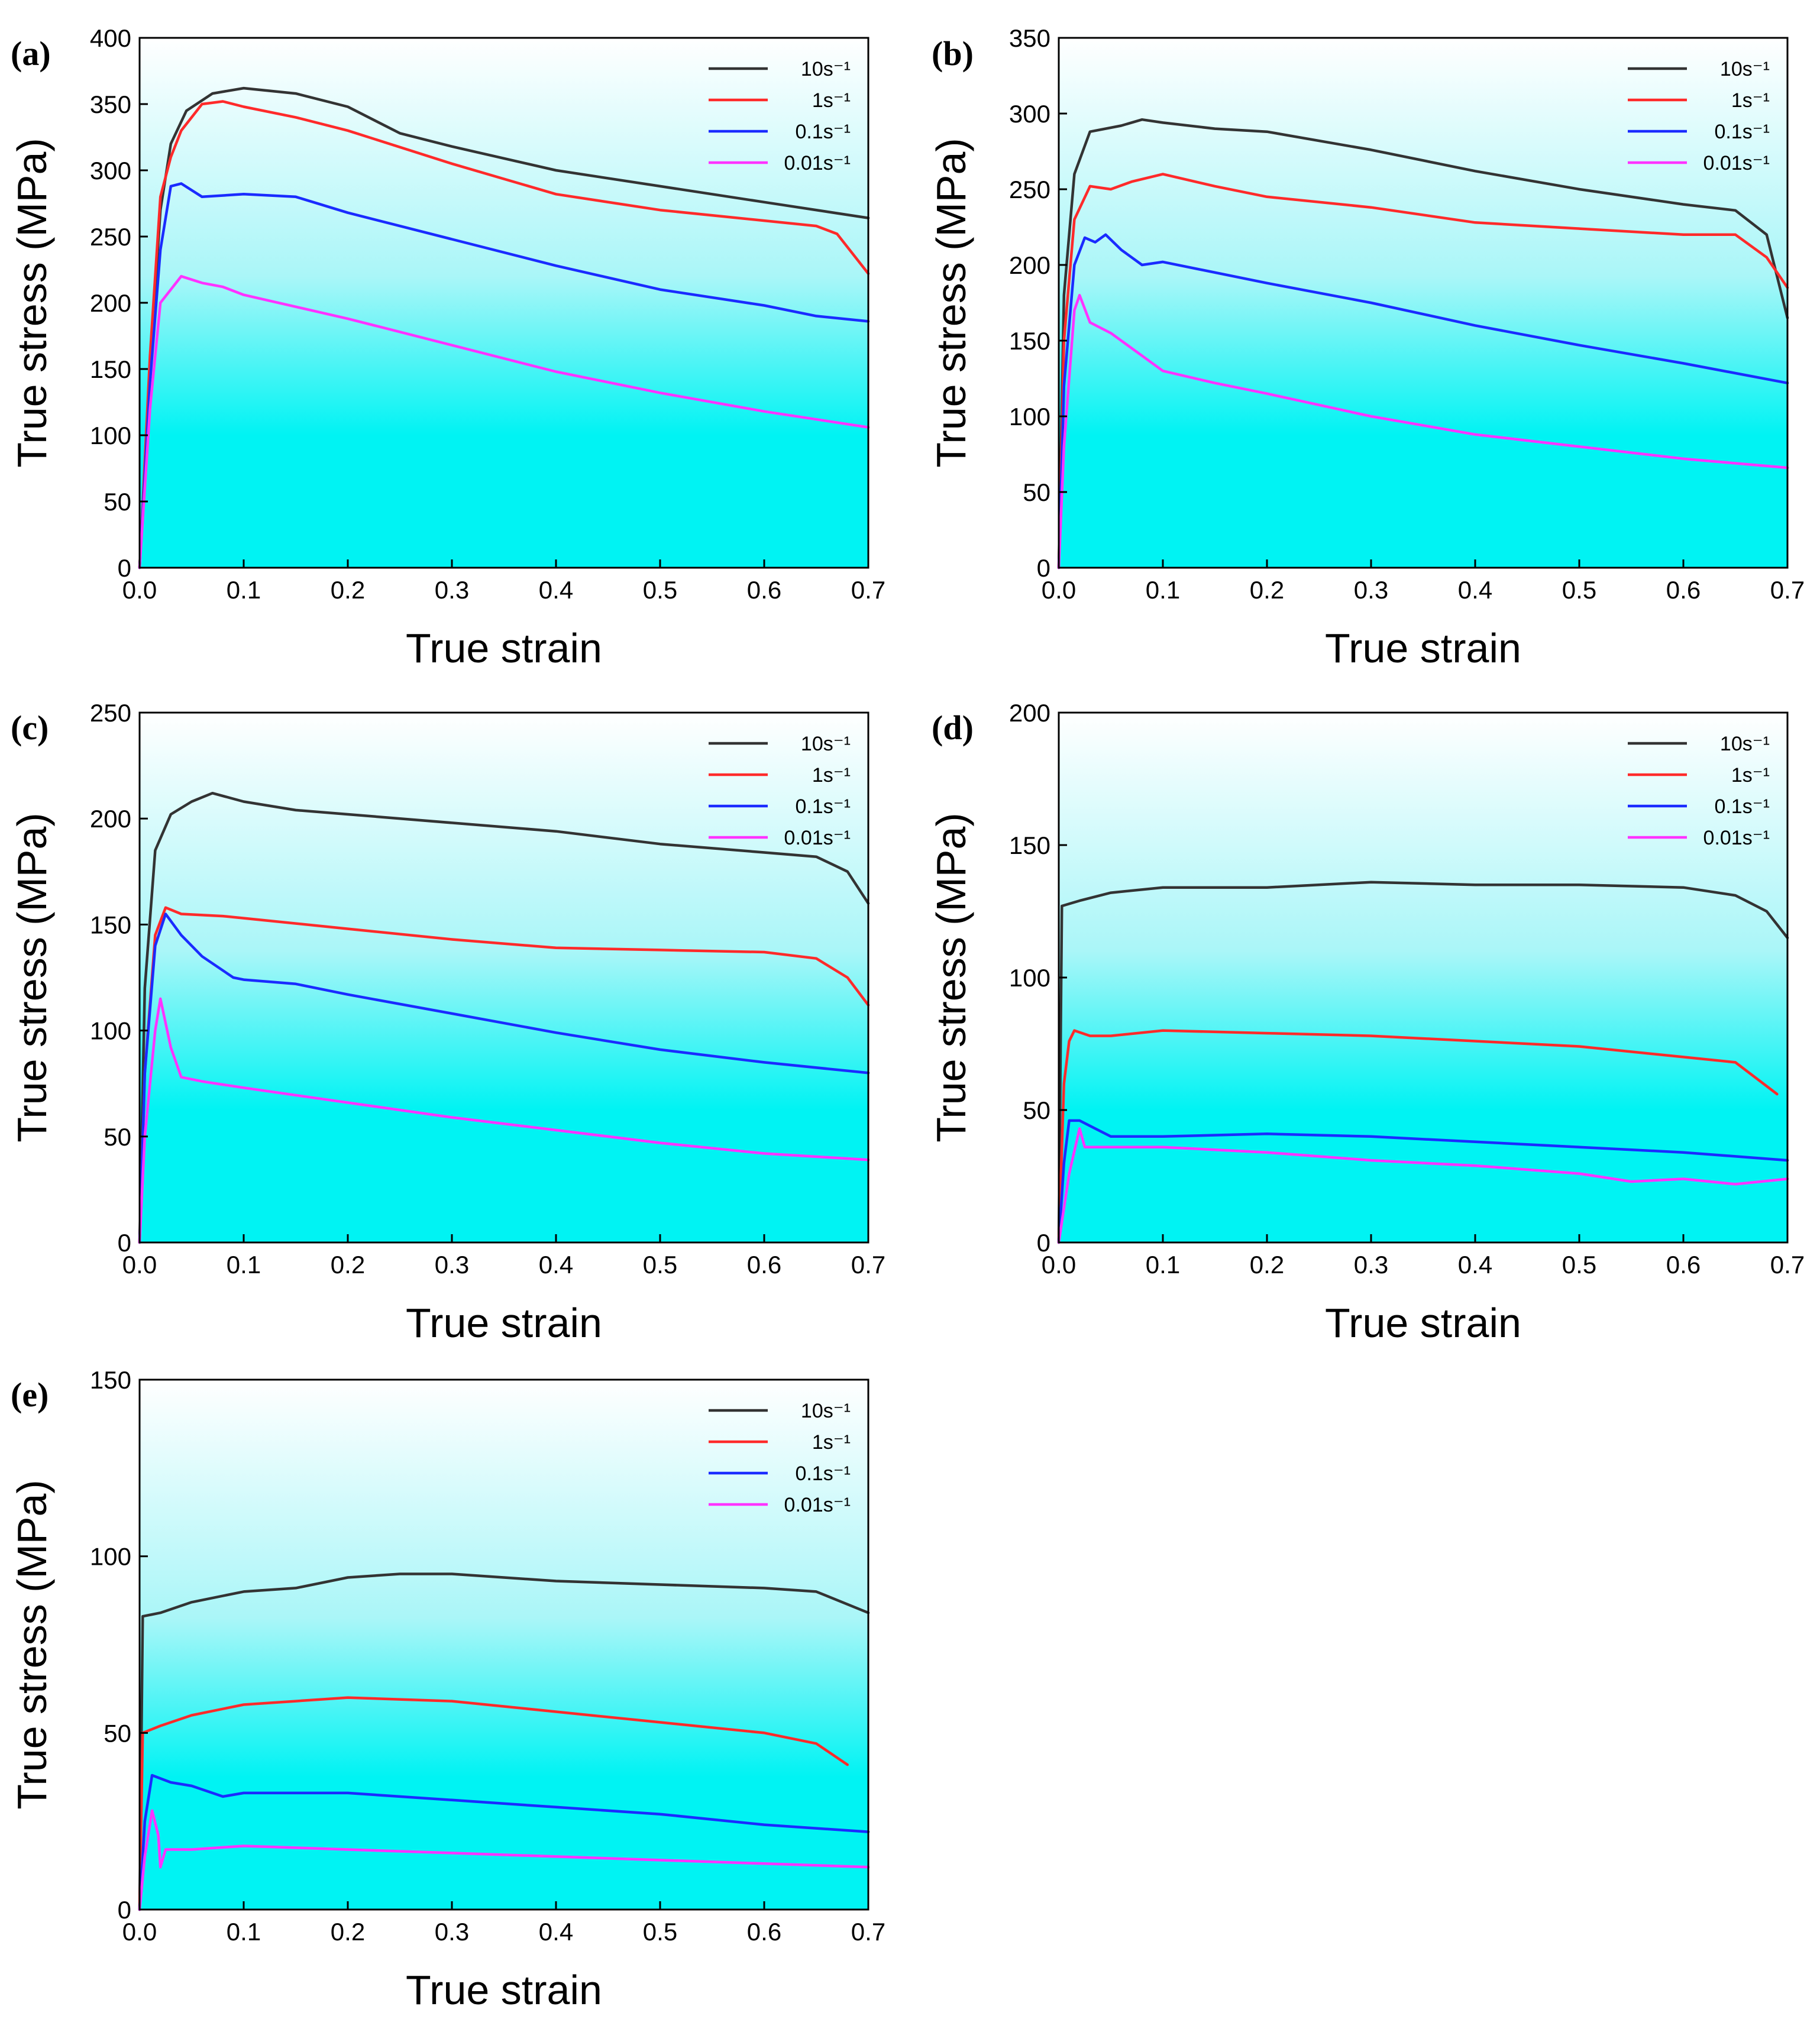 The height and width of the screenshot is (2029, 1820). Describe the element at coordinates (953, 53) in the screenshot. I see `panel-label: (b)` at that location.